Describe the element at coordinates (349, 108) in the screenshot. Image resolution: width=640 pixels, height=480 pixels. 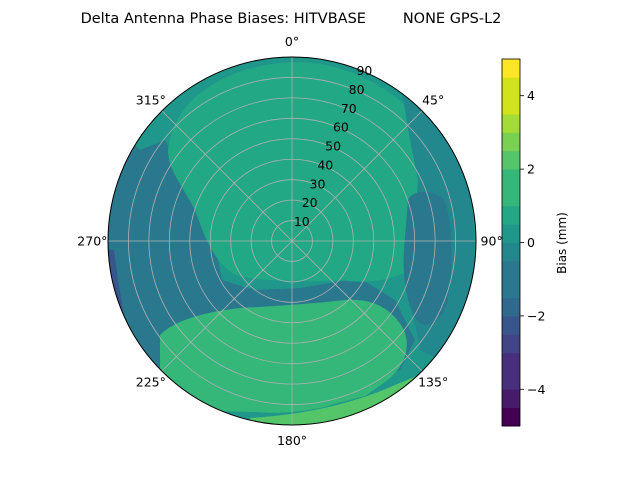
I see `radial-tick-label: 70` at that location.